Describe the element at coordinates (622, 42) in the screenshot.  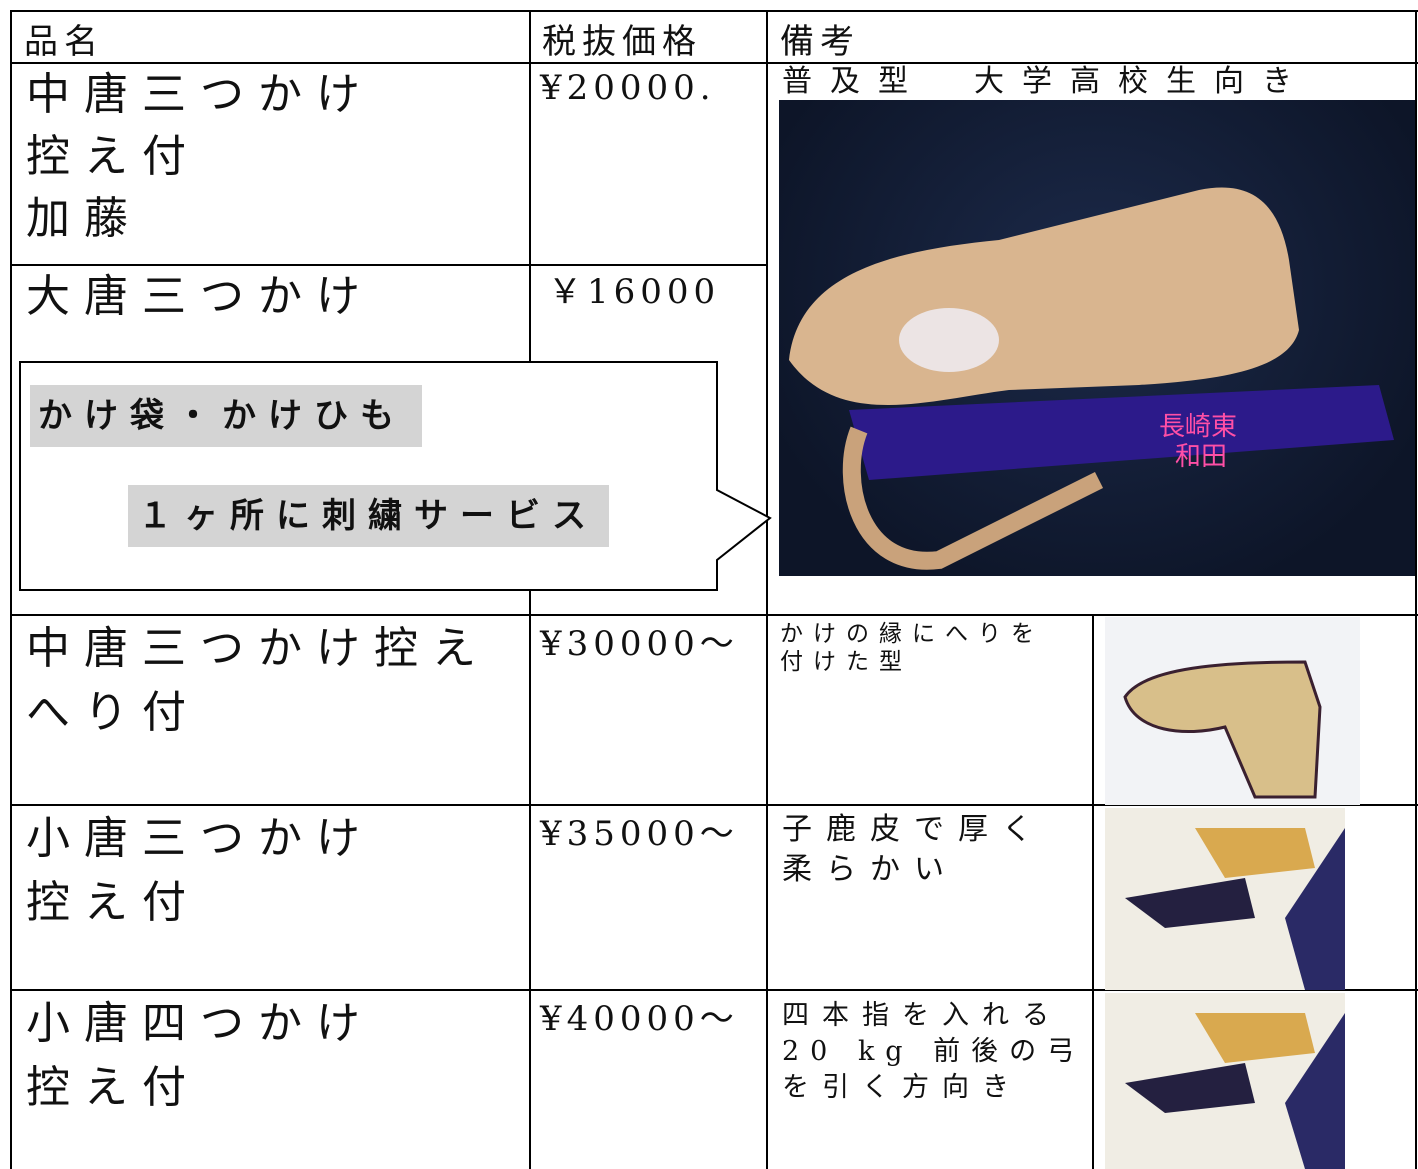
I see `header-cell: 税抜価格` at that location.